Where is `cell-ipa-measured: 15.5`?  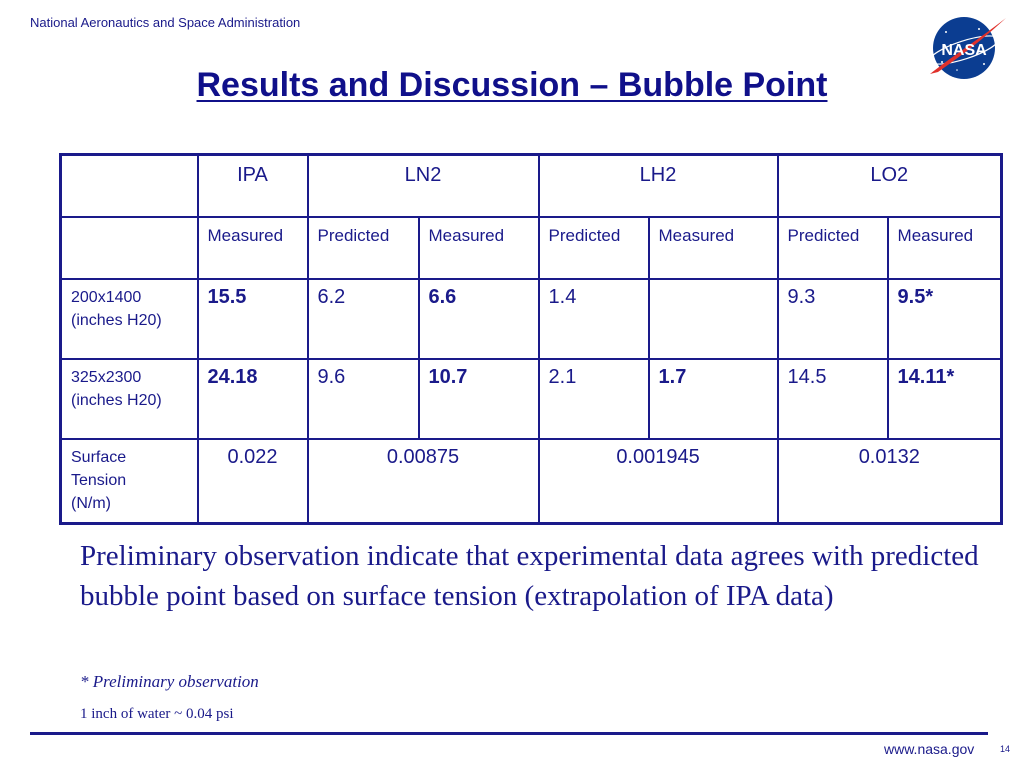
cell-ipa-measured: 15.5 is located at coordinates (252, 319).